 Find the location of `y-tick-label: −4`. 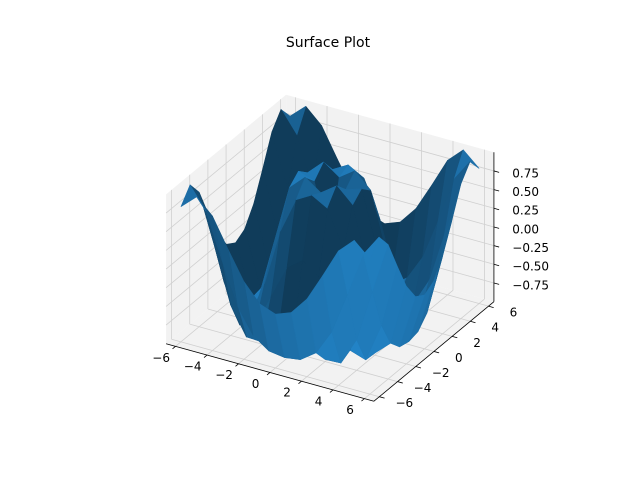

y-tick-label: −4 is located at coordinates (423, 388).